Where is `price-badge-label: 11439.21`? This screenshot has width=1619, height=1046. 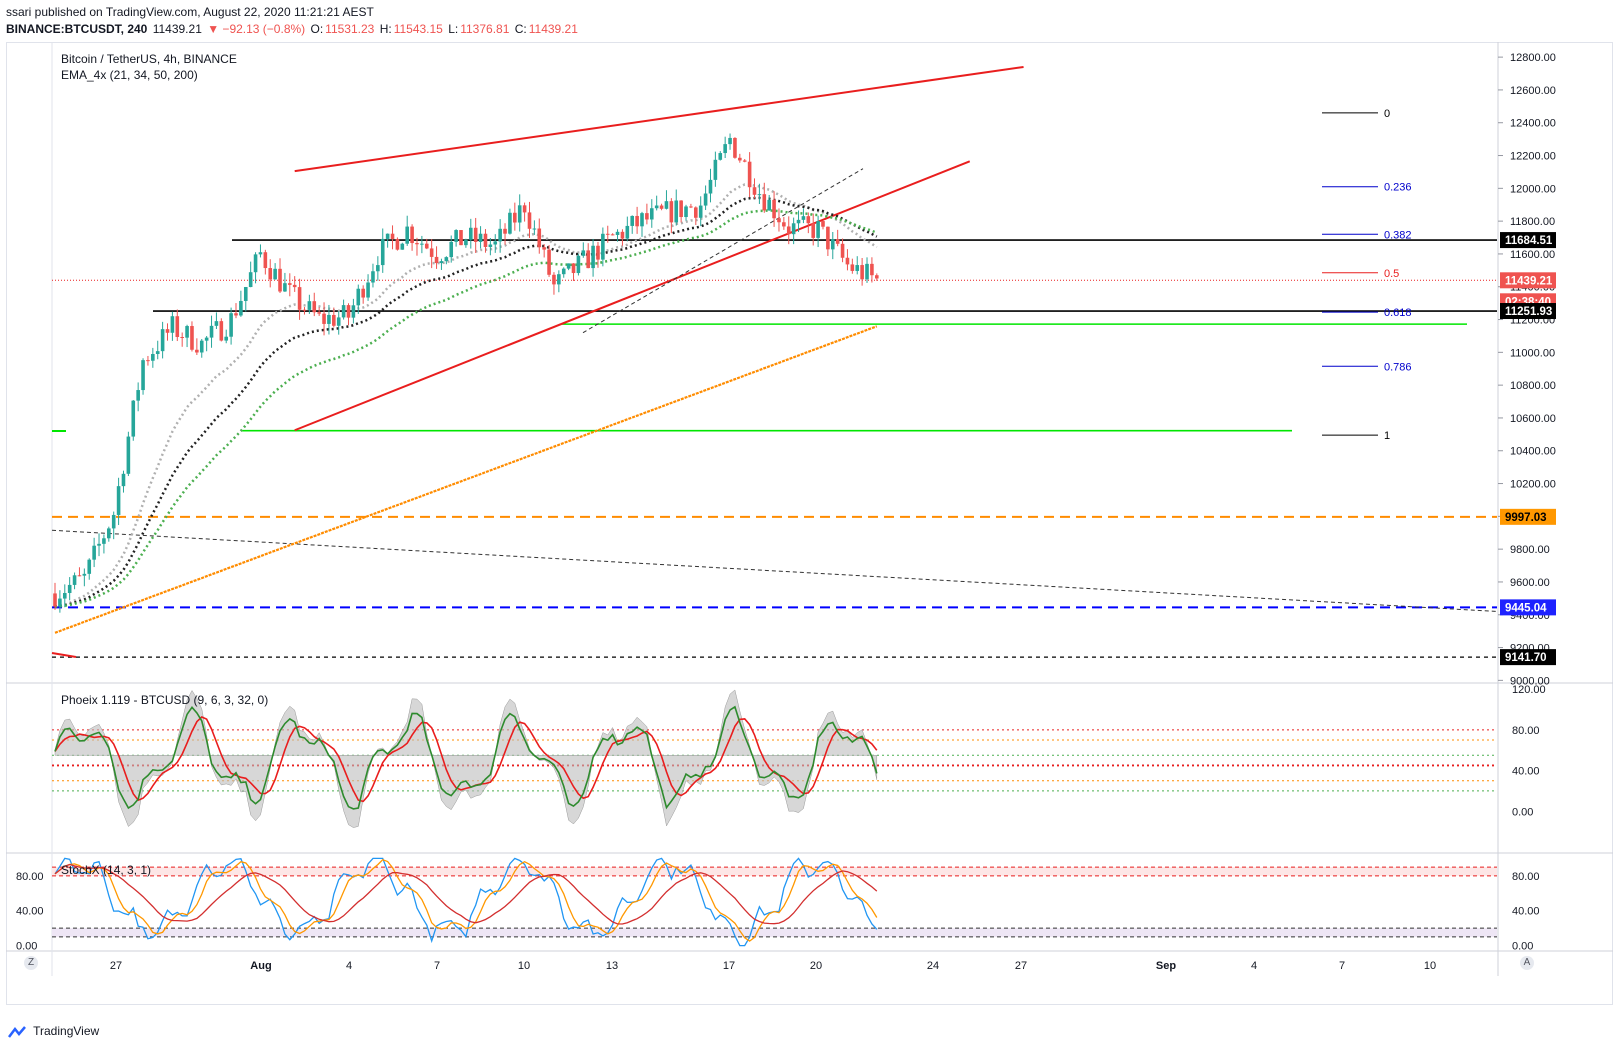 price-badge-label: 11439.21 is located at coordinates (1529, 281).